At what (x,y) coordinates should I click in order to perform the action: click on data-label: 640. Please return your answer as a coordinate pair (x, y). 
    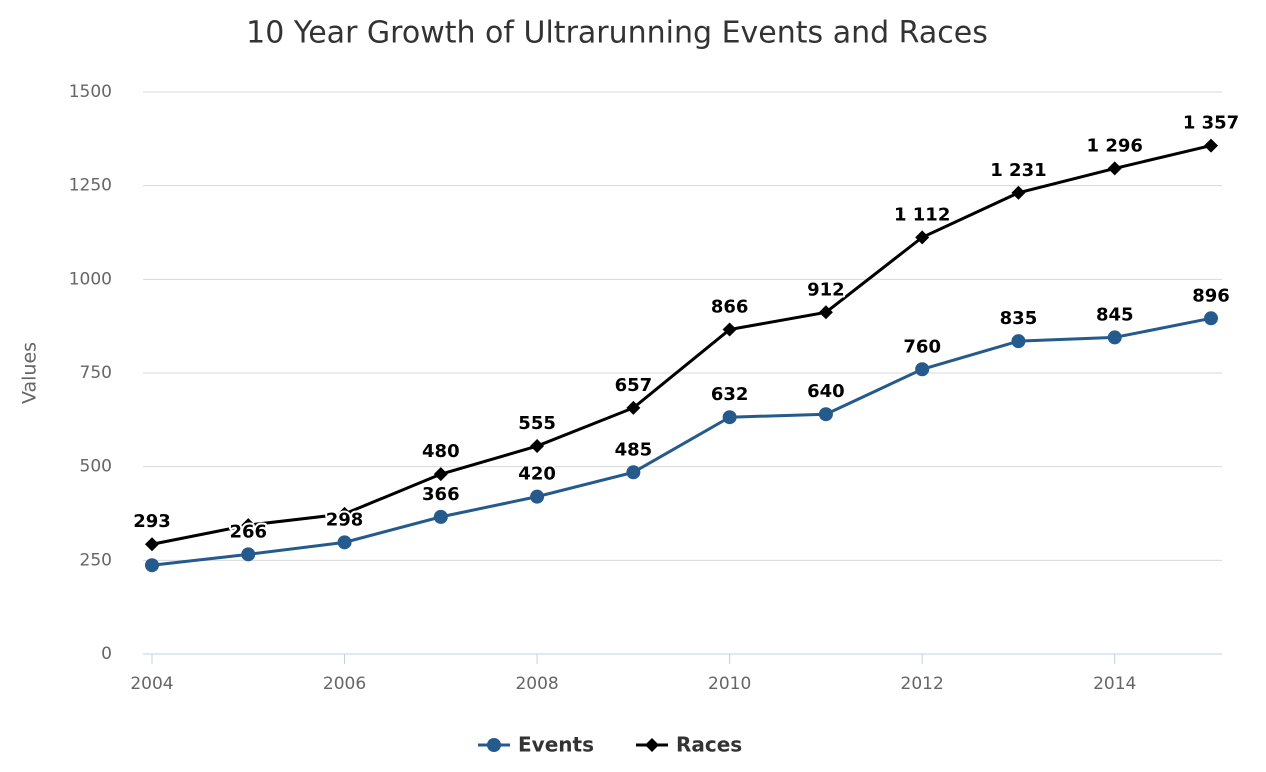
    Looking at the image, I should click on (826, 391).